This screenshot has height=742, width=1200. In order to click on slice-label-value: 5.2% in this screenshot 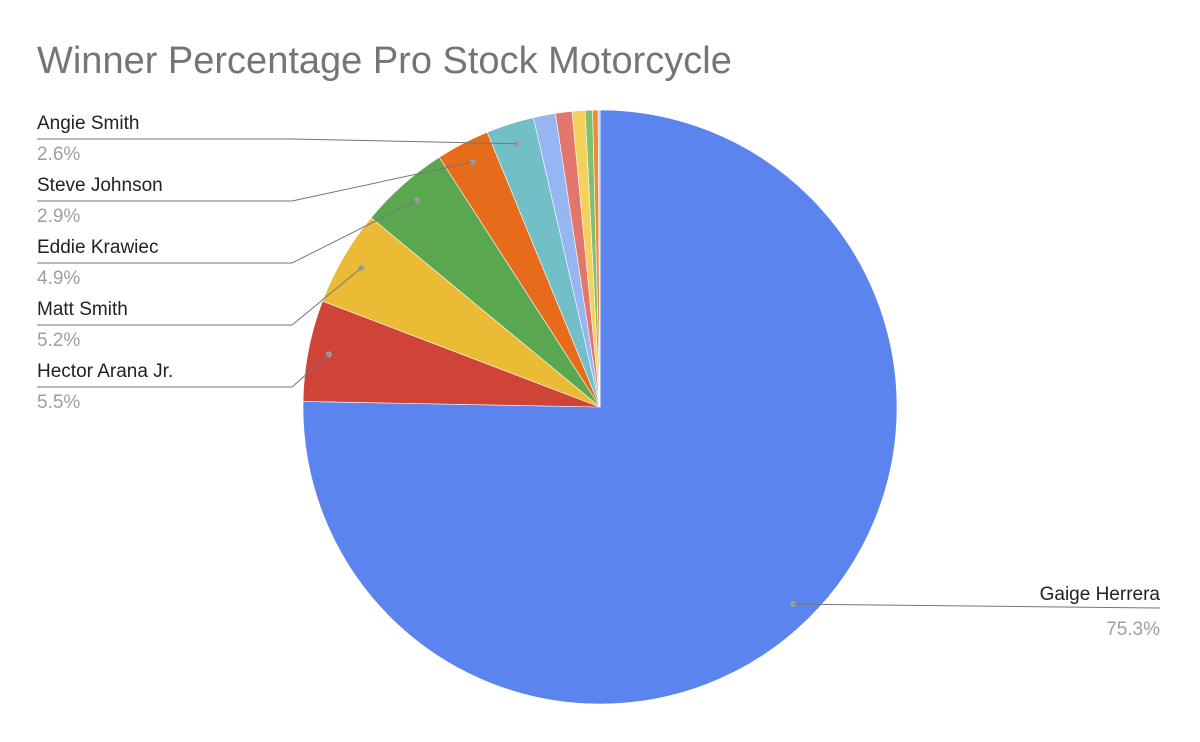, I will do `click(58, 340)`.